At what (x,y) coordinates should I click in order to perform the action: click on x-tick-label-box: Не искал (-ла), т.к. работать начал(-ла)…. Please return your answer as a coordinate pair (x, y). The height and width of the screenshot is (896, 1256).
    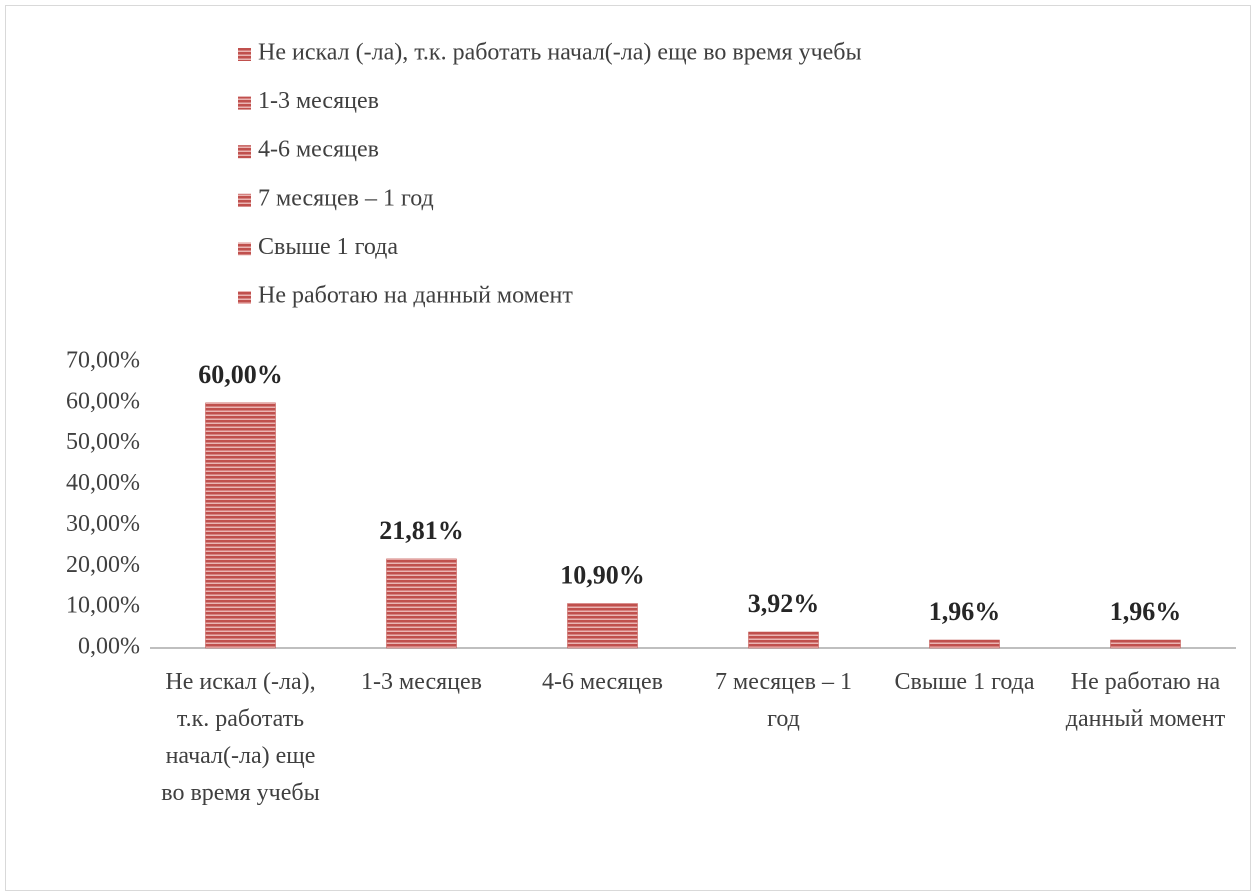
    Looking at the image, I should click on (240, 737).